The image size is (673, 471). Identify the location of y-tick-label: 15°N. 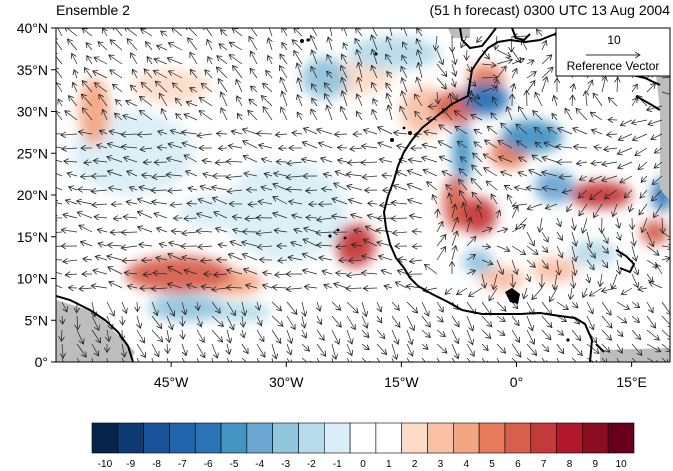
(32, 237).